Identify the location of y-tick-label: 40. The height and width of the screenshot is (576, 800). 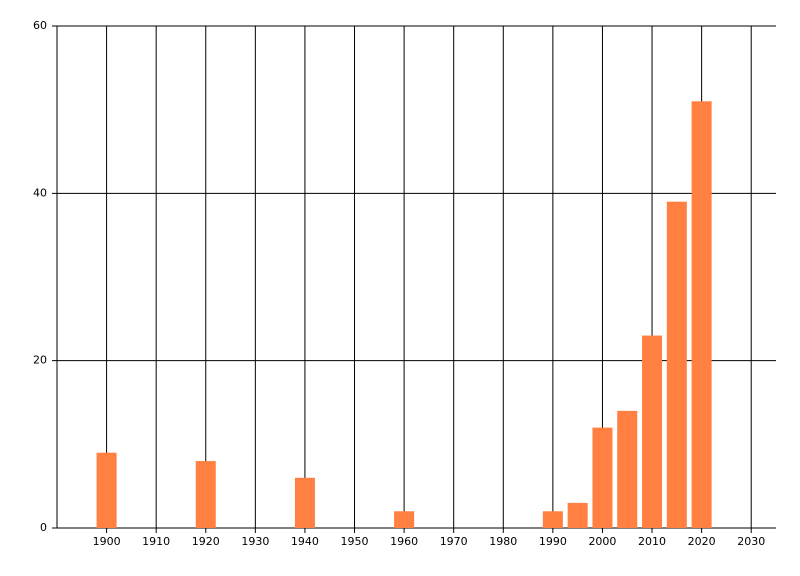
(40, 192).